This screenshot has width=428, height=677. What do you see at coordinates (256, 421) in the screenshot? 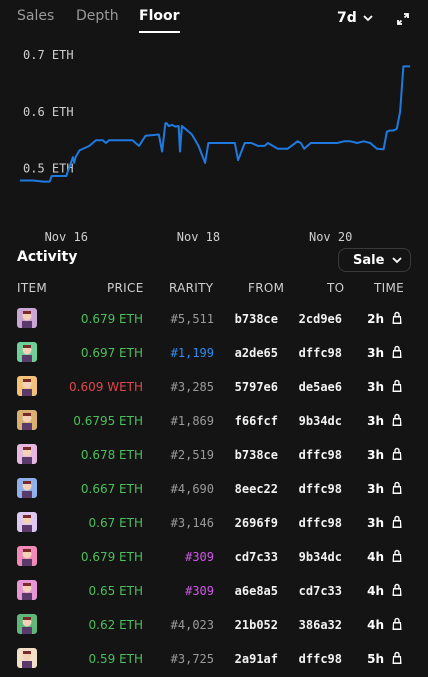
I see `from-address: f66fcf` at bounding box center [256, 421].